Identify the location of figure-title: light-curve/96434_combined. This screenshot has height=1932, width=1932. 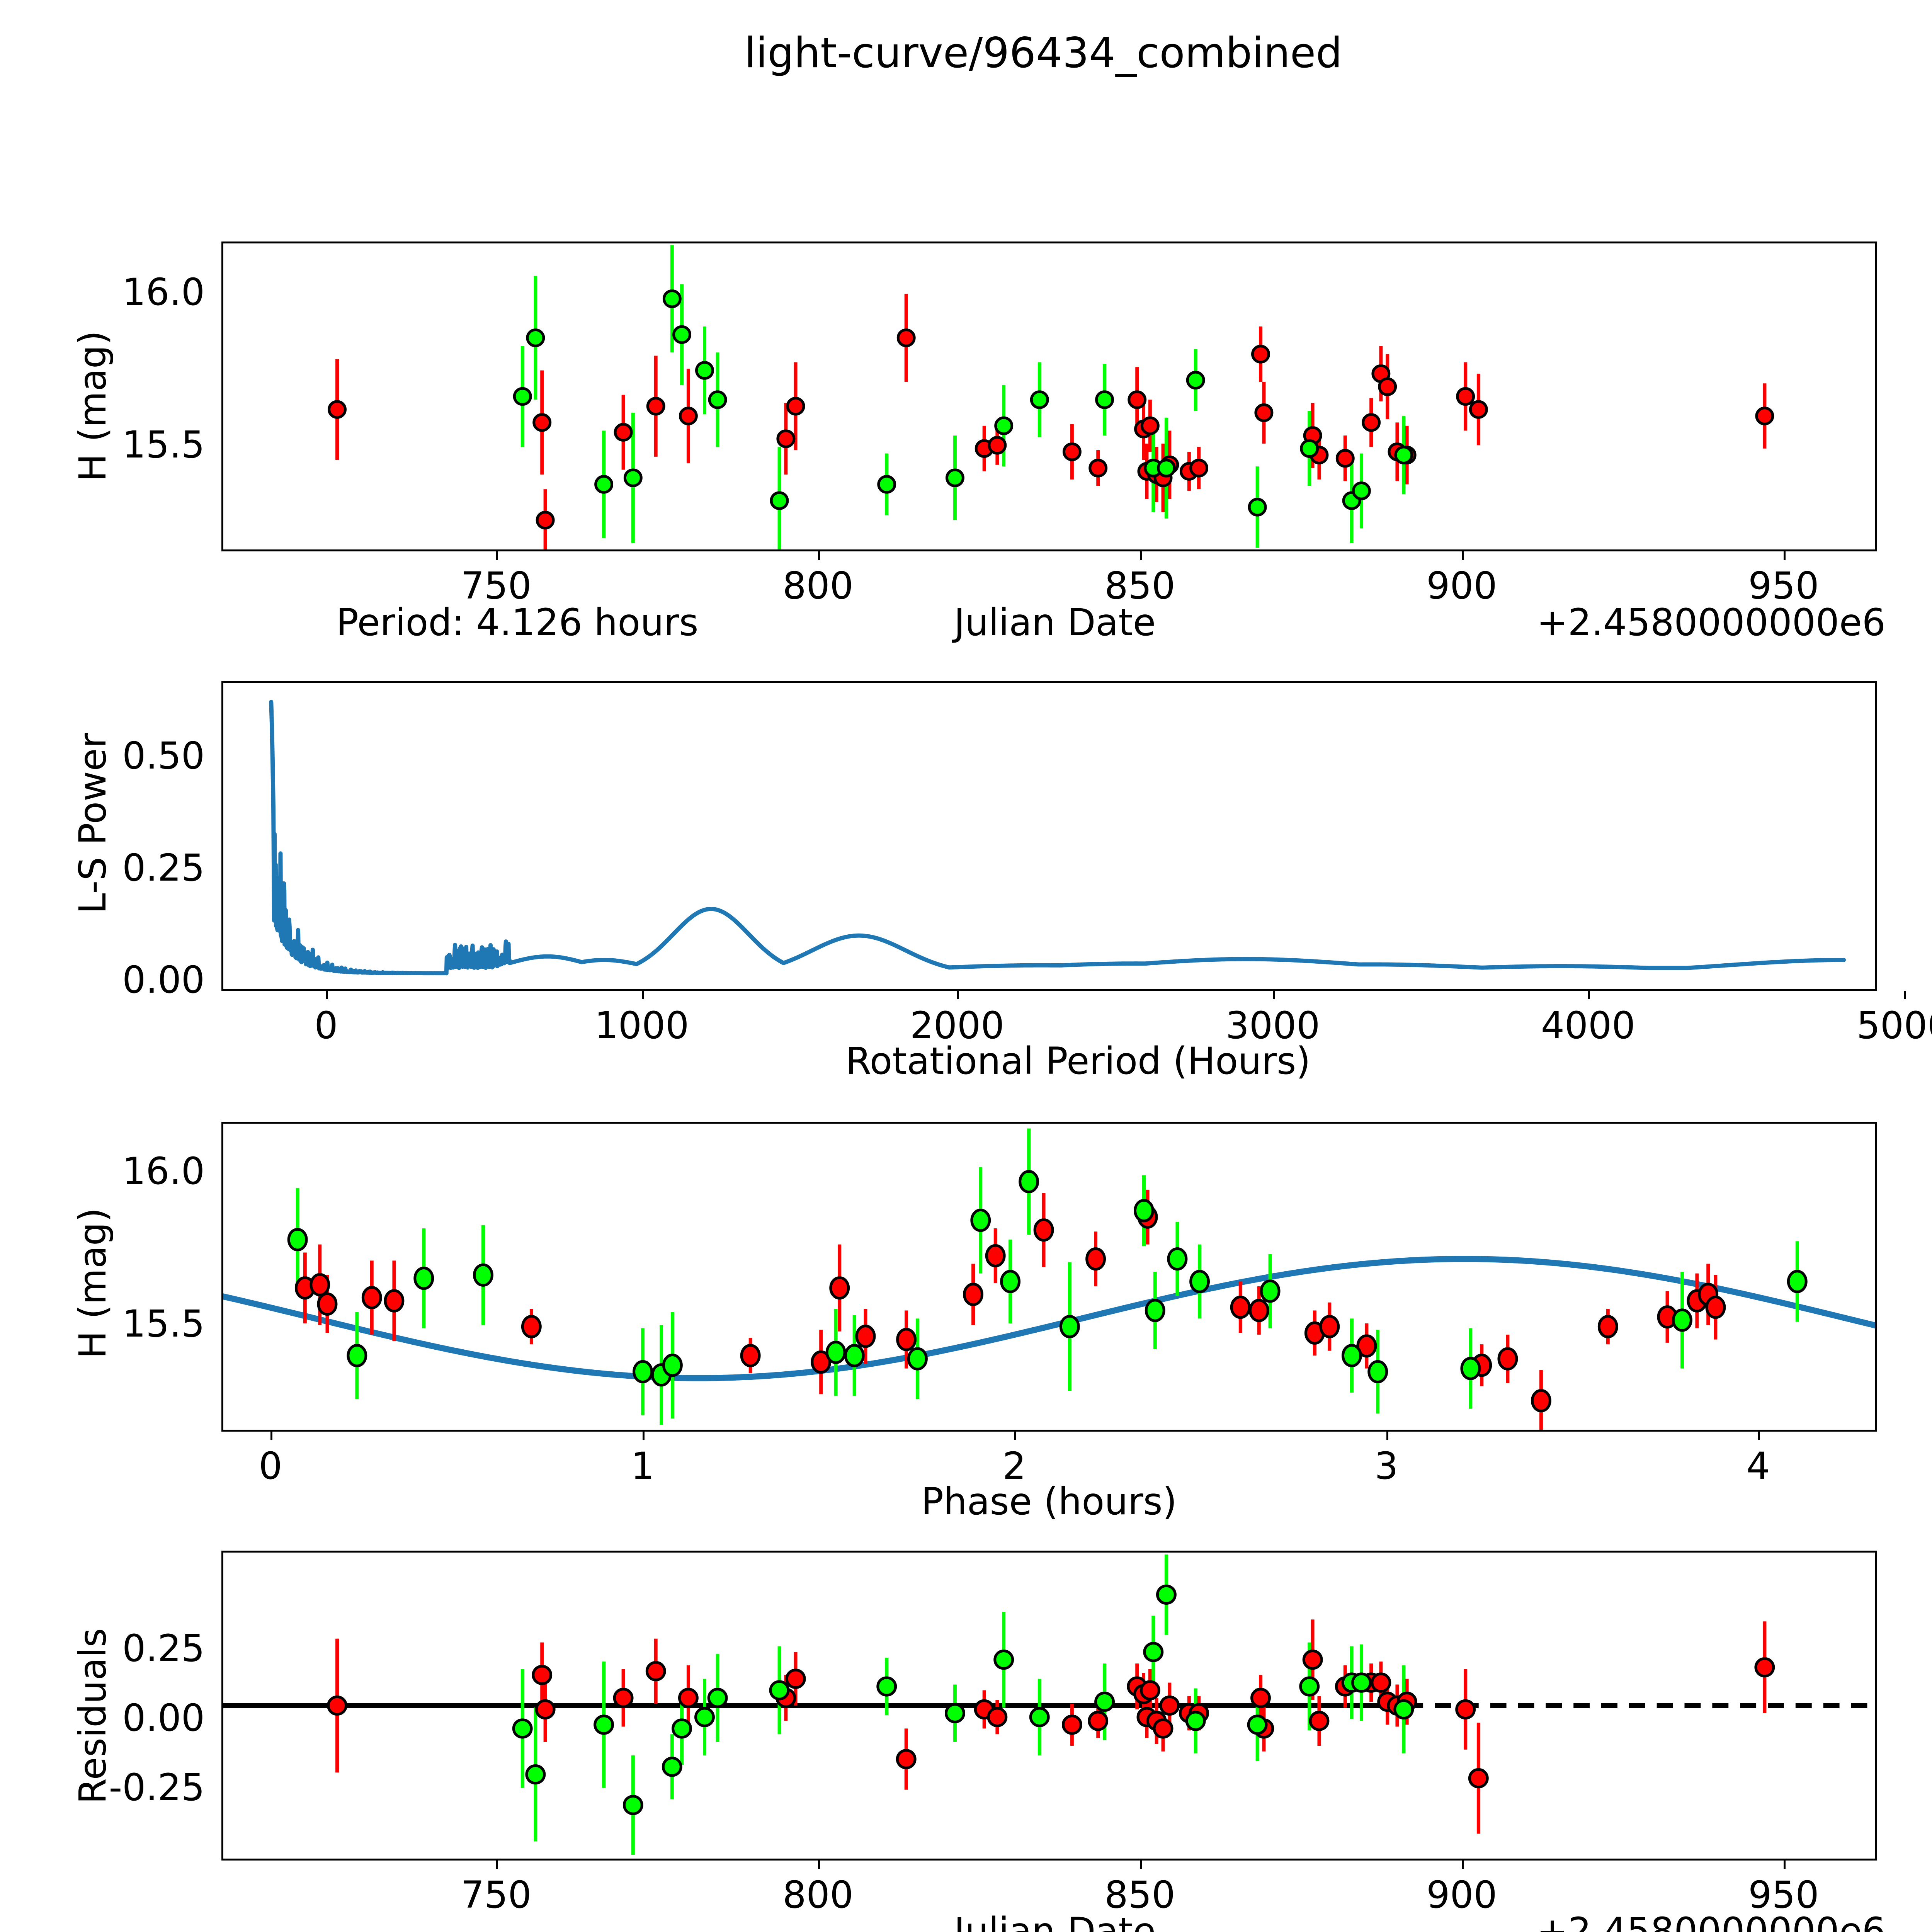
(1043, 53).